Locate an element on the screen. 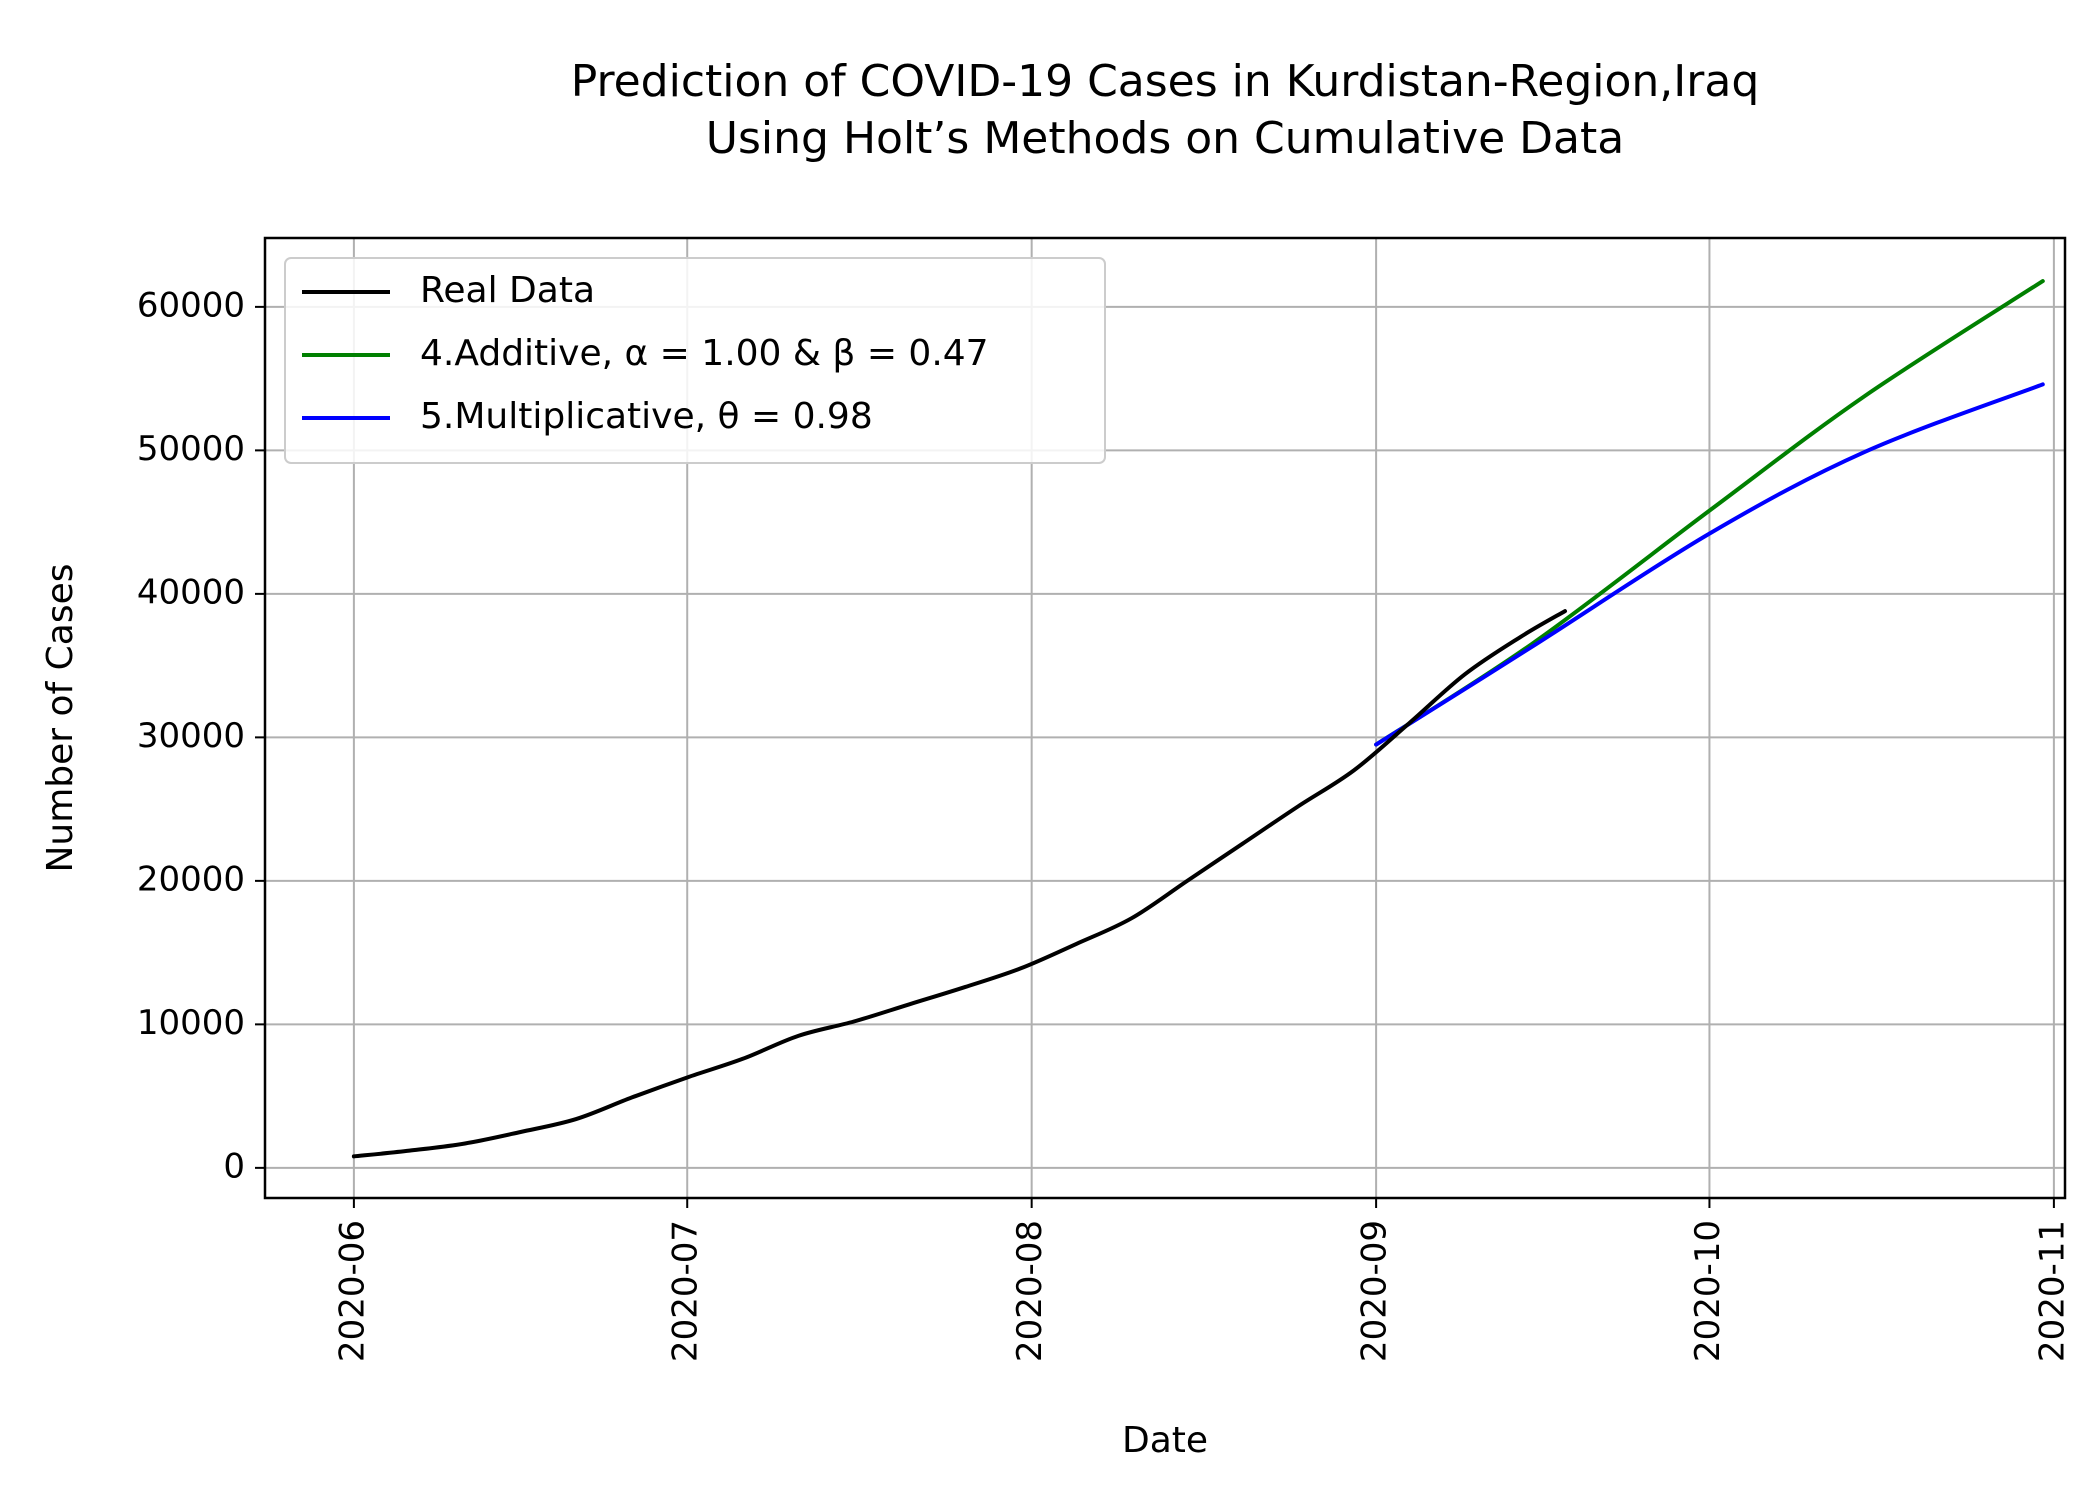 The width and height of the screenshot is (2100, 1500). legend-label: Real Data is located at coordinates (507, 290).